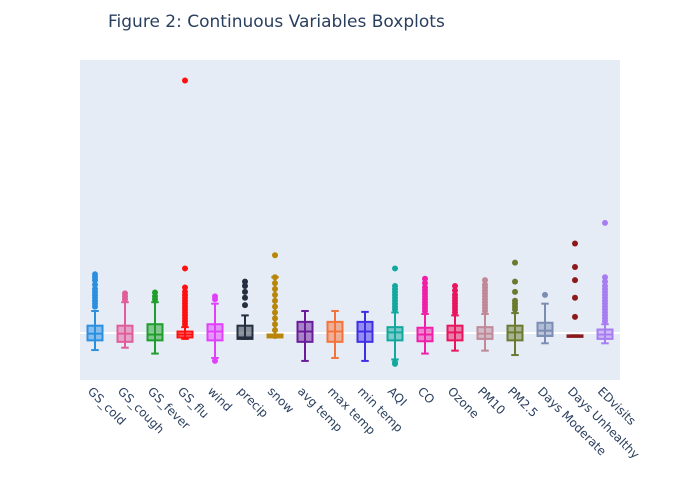  What do you see at coordinates (397, 396) in the screenshot?
I see `x-tick-label-aqi: AQI` at bounding box center [397, 396].